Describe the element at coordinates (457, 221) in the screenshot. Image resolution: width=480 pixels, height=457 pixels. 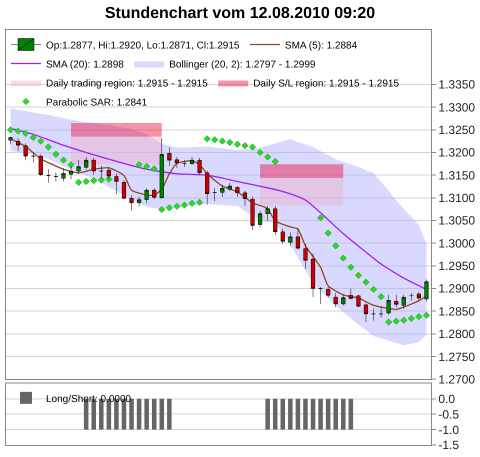
I see `y-tick-label: 1.3050` at that location.